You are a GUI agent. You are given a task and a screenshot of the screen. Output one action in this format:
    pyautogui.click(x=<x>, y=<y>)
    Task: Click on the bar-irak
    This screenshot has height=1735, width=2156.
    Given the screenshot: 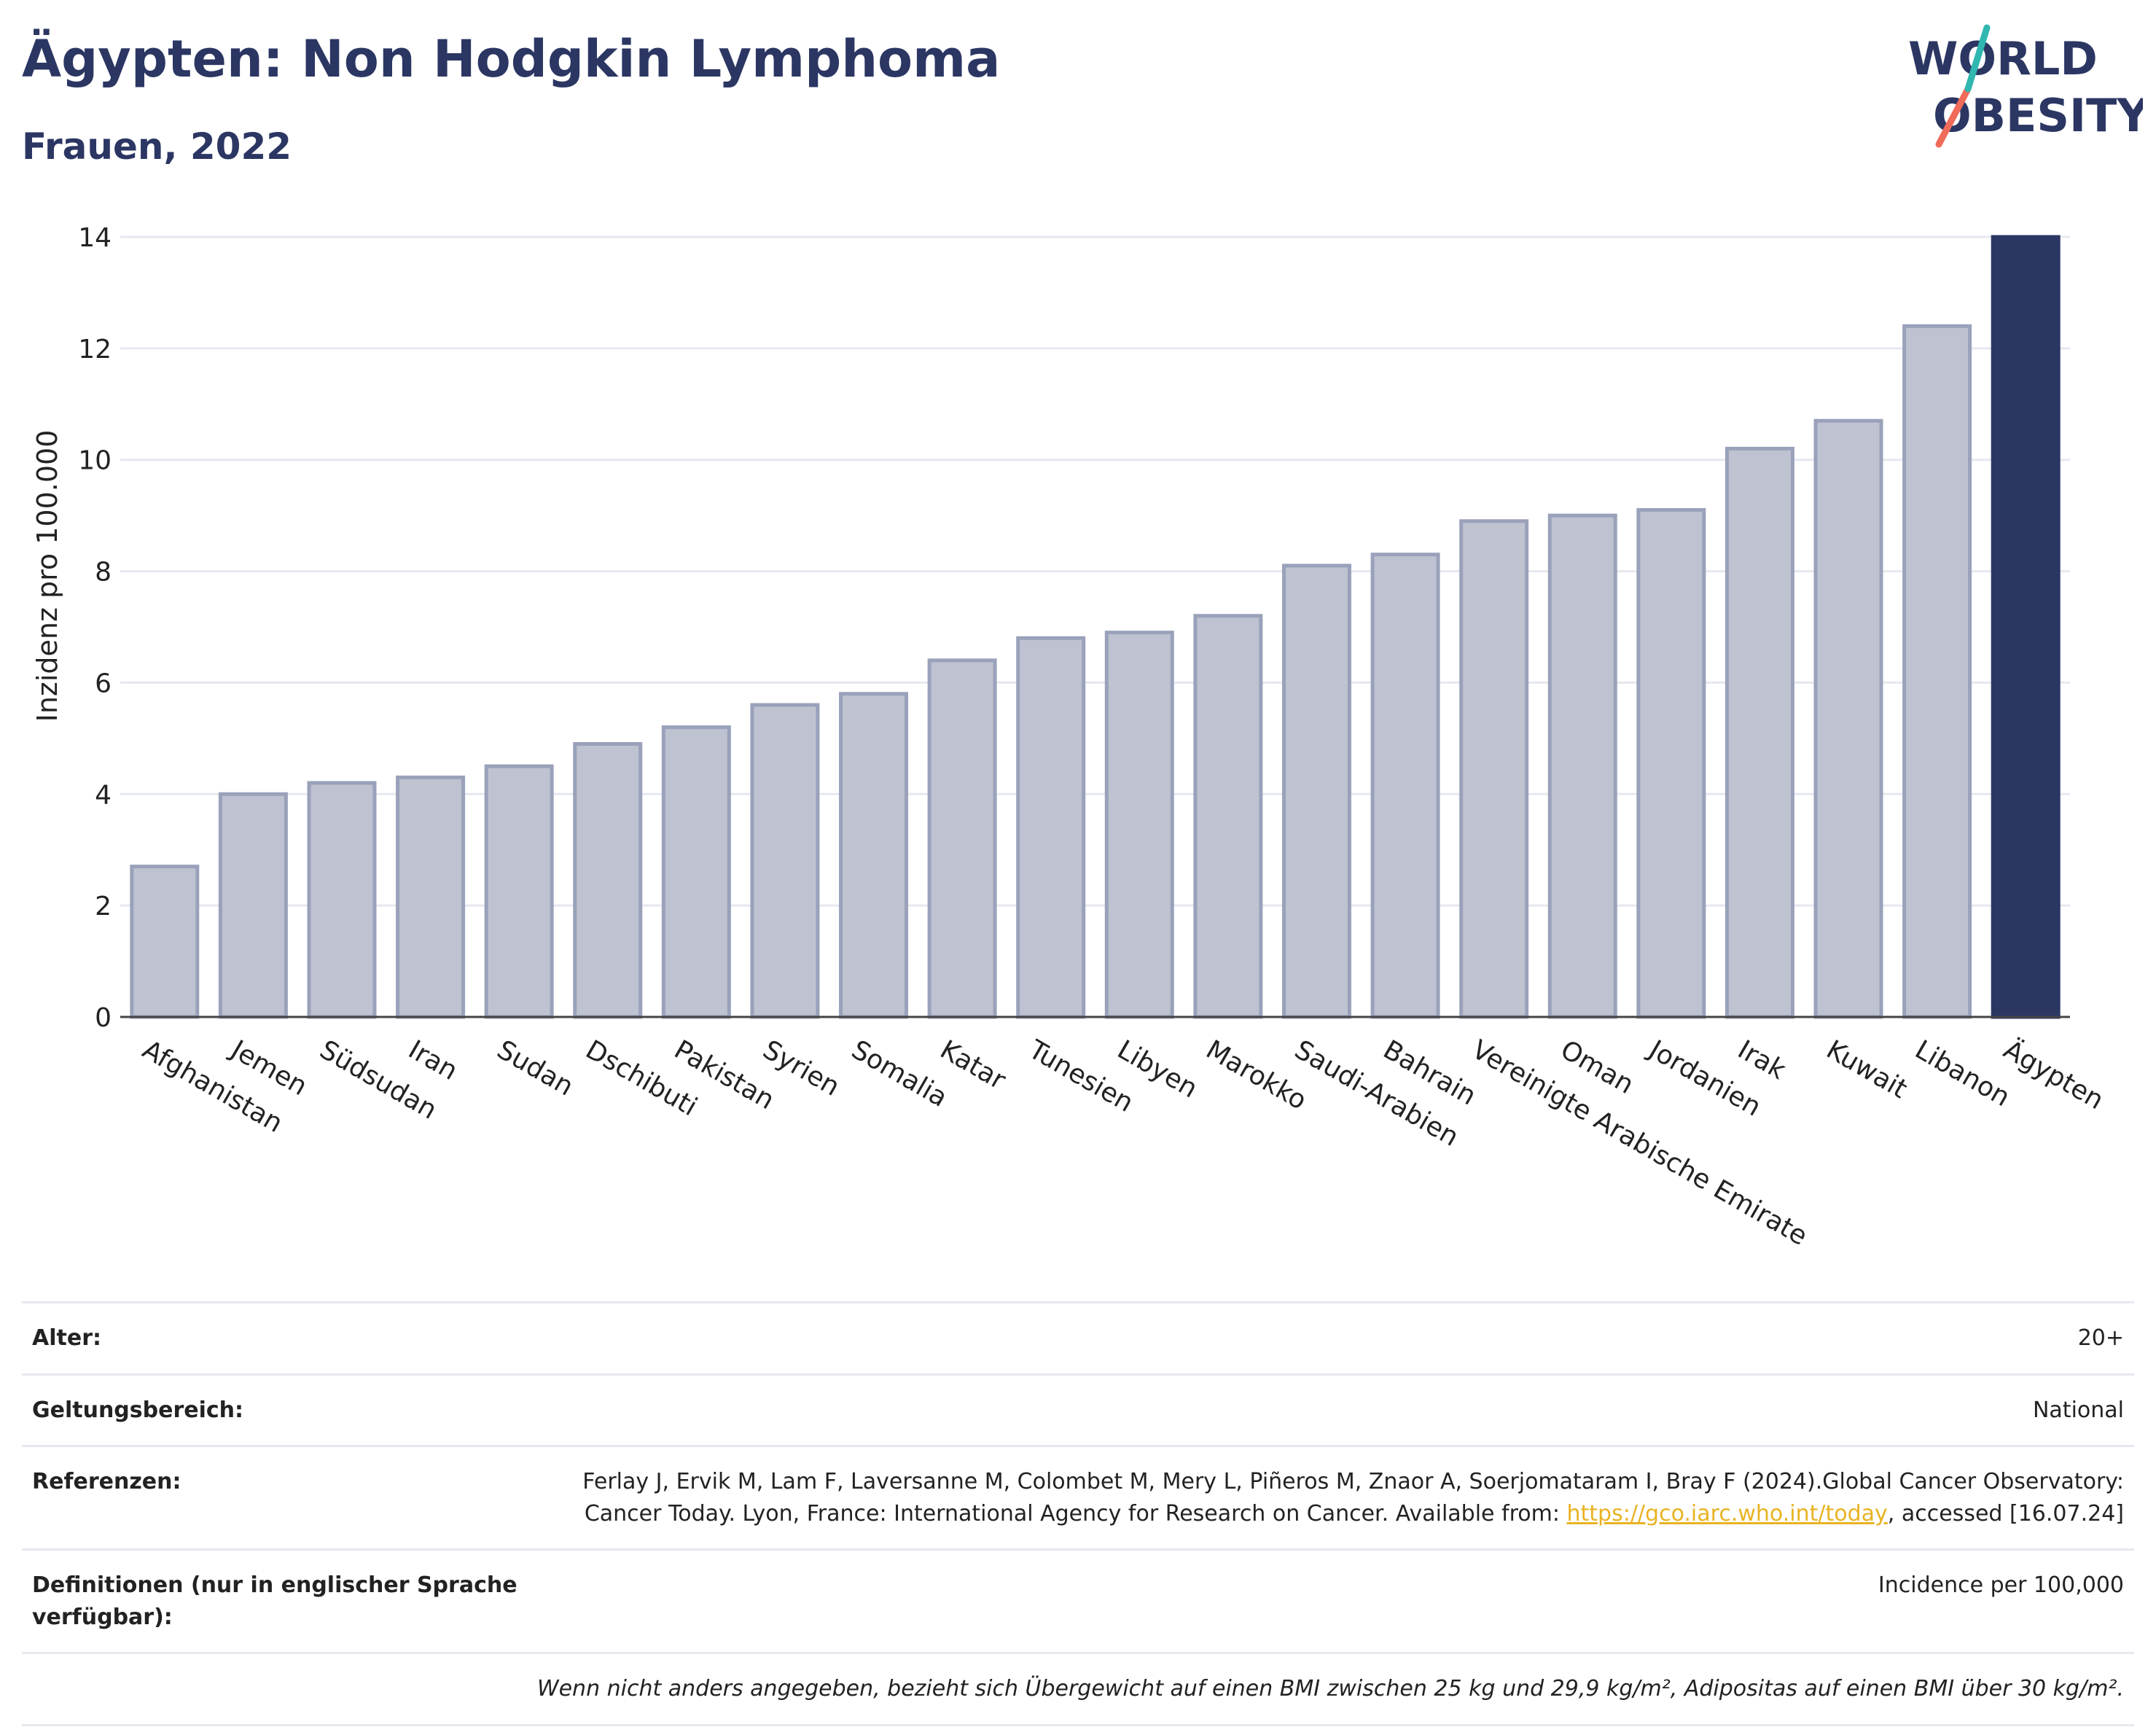 What is the action you would take?
    pyautogui.click(x=1760, y=732)
    